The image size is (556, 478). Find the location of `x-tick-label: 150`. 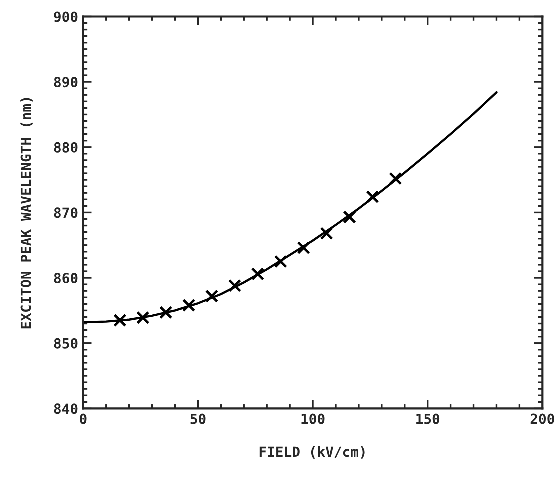

x-tick-label: 150 is located at coordinates (428, 419).